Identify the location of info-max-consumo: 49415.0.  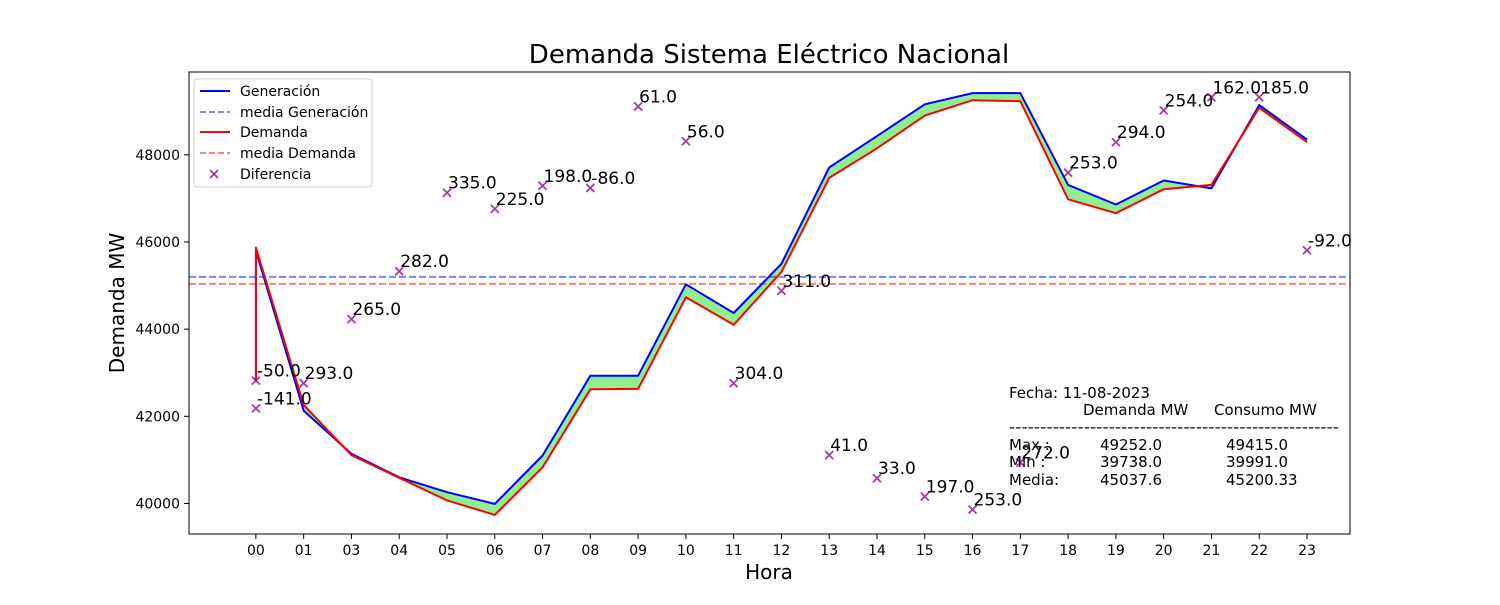
(1257, 445).